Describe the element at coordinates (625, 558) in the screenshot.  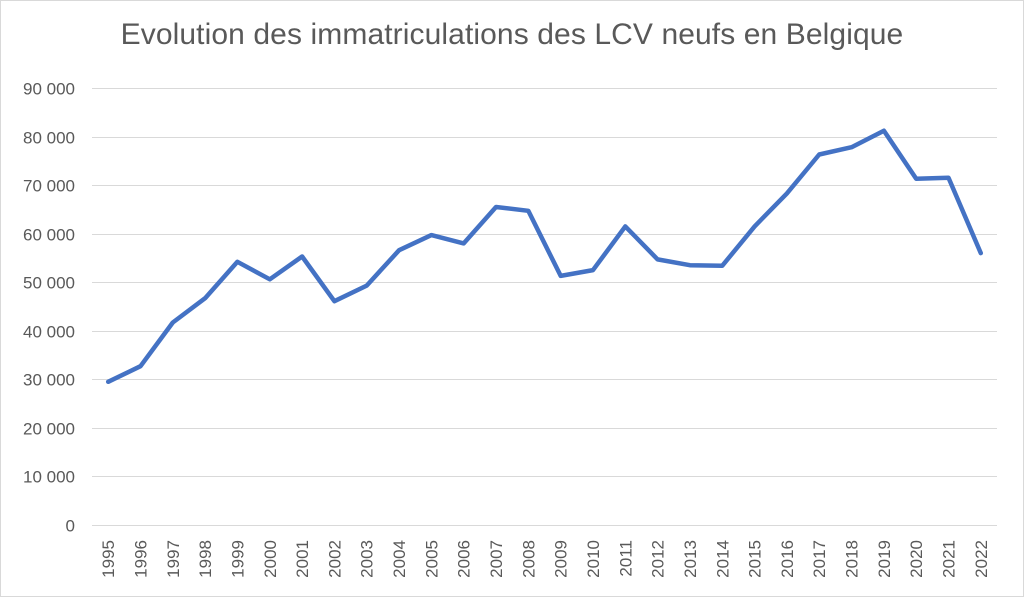
I see `x-tick-label: 2011` at that location.